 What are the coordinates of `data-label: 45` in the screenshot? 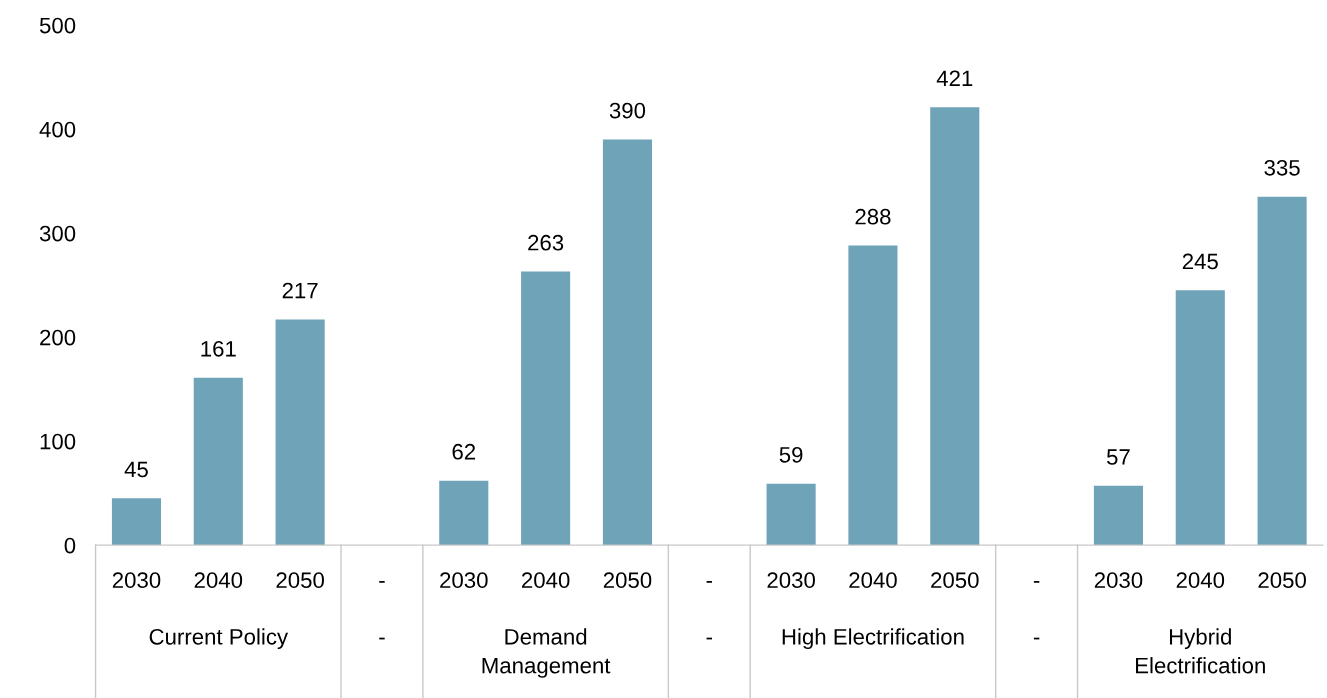 It's located at (136, 469).